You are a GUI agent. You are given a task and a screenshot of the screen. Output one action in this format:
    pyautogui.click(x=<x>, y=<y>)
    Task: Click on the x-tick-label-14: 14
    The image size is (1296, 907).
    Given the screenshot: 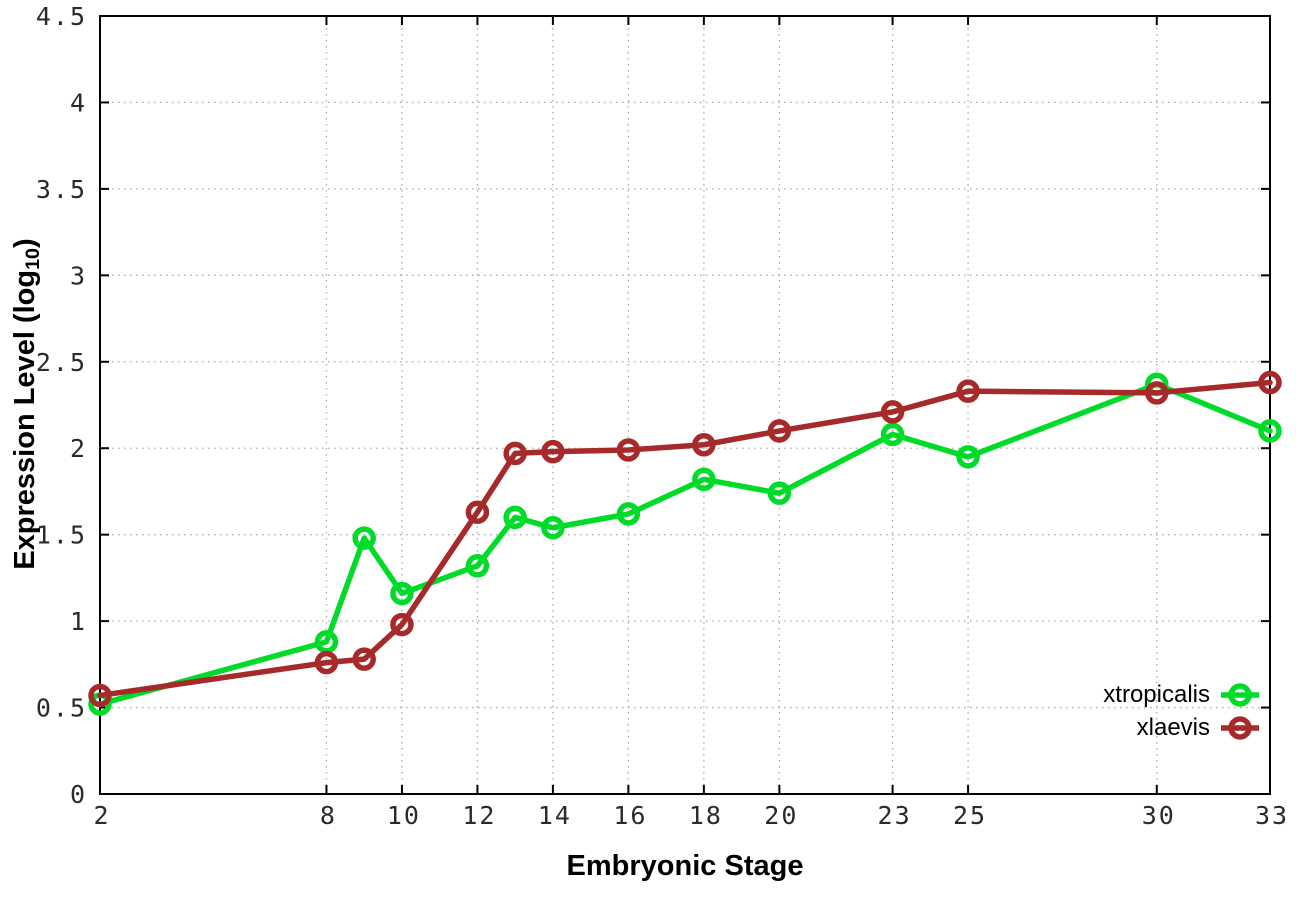 What is the action you would take?
    pyautogui.click(x=555, y=815)
    